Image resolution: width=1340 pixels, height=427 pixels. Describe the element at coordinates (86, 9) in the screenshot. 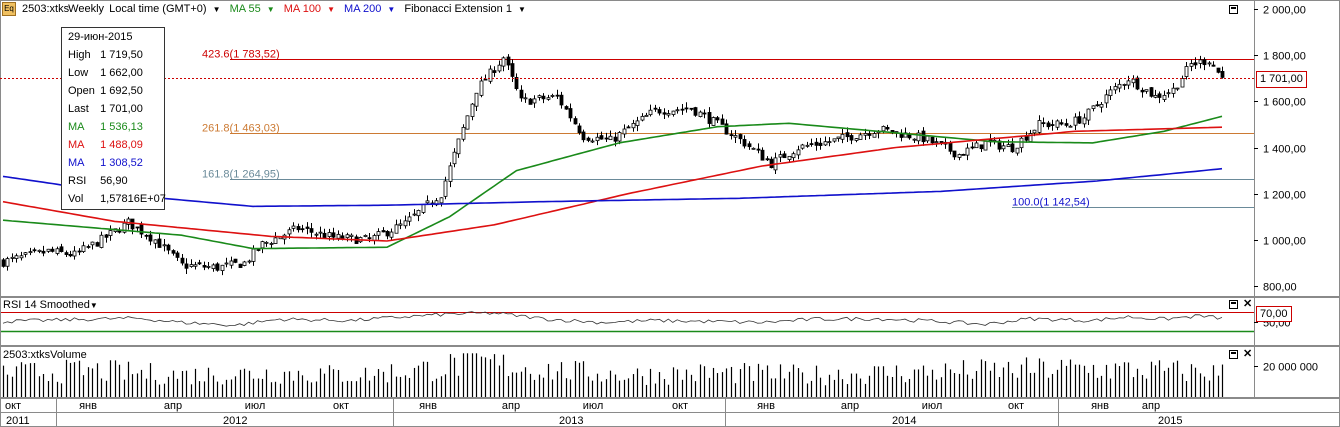

I see `period-label: Weekly` at that location.